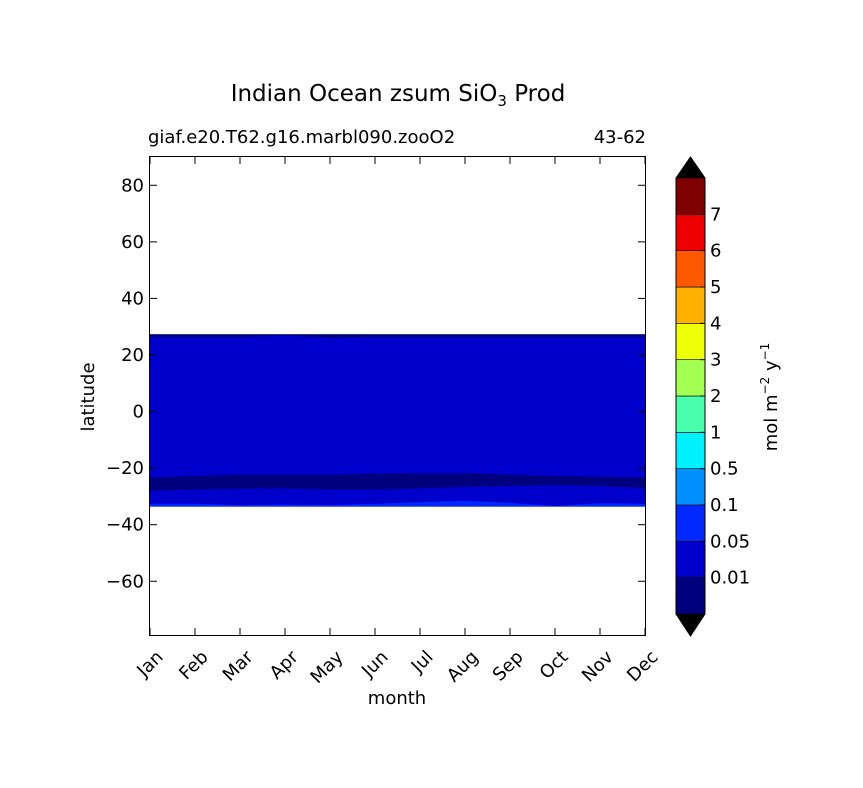 Image resolution: width=863 pixels, height=788 pixels. Describe the element at coordinates (725, 396) in the screenshot. I see `colorbar-ticks: 0.01 0.05 0.1 0.5 1 2 3 4 5 6 7` at that location.